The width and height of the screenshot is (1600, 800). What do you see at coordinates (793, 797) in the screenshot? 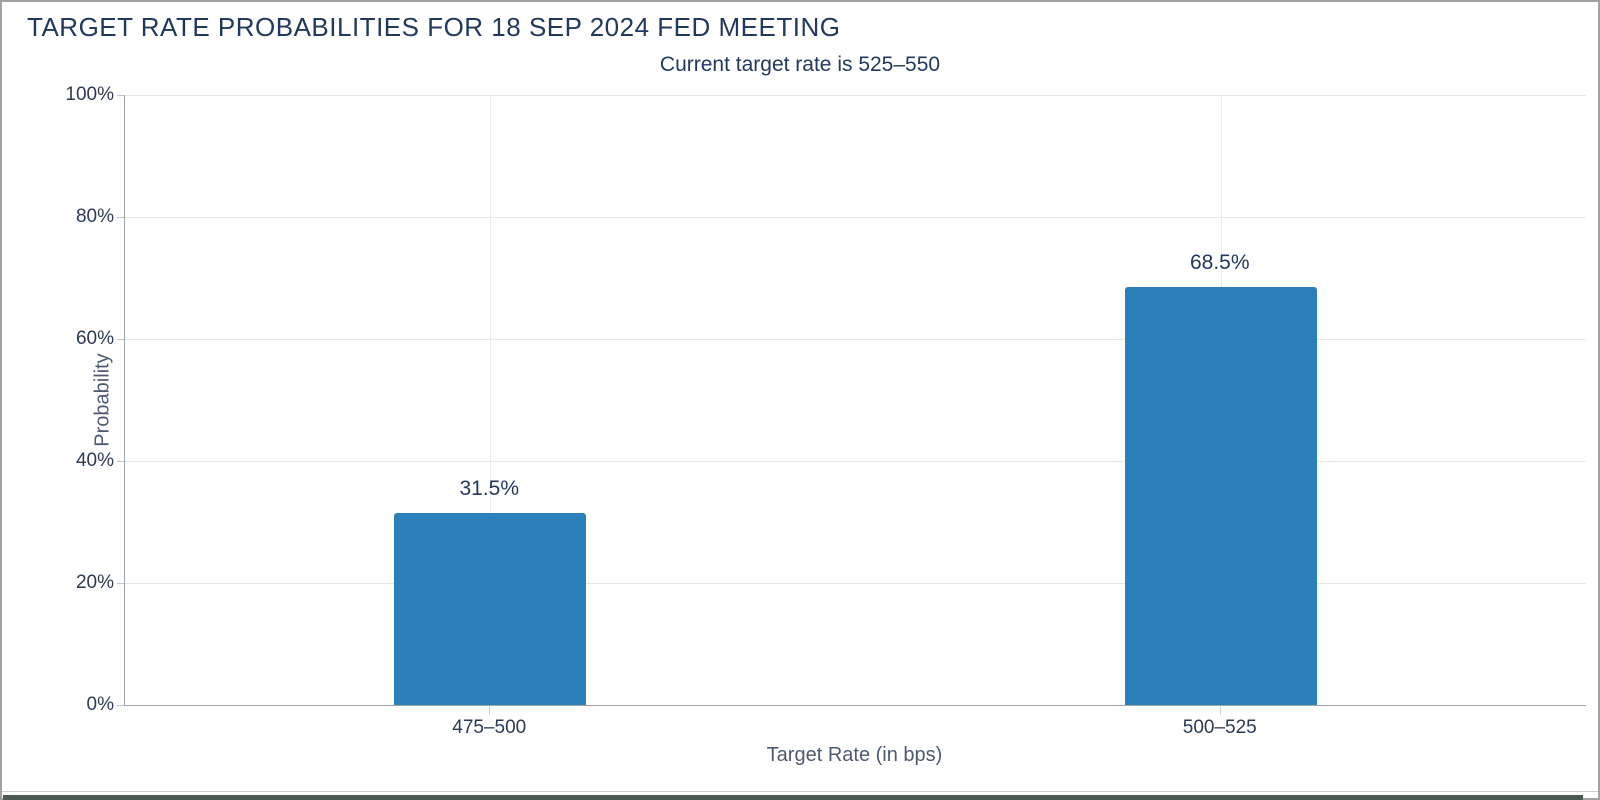
I see `bottom-edge-bar` at bounding box center [793, 797].